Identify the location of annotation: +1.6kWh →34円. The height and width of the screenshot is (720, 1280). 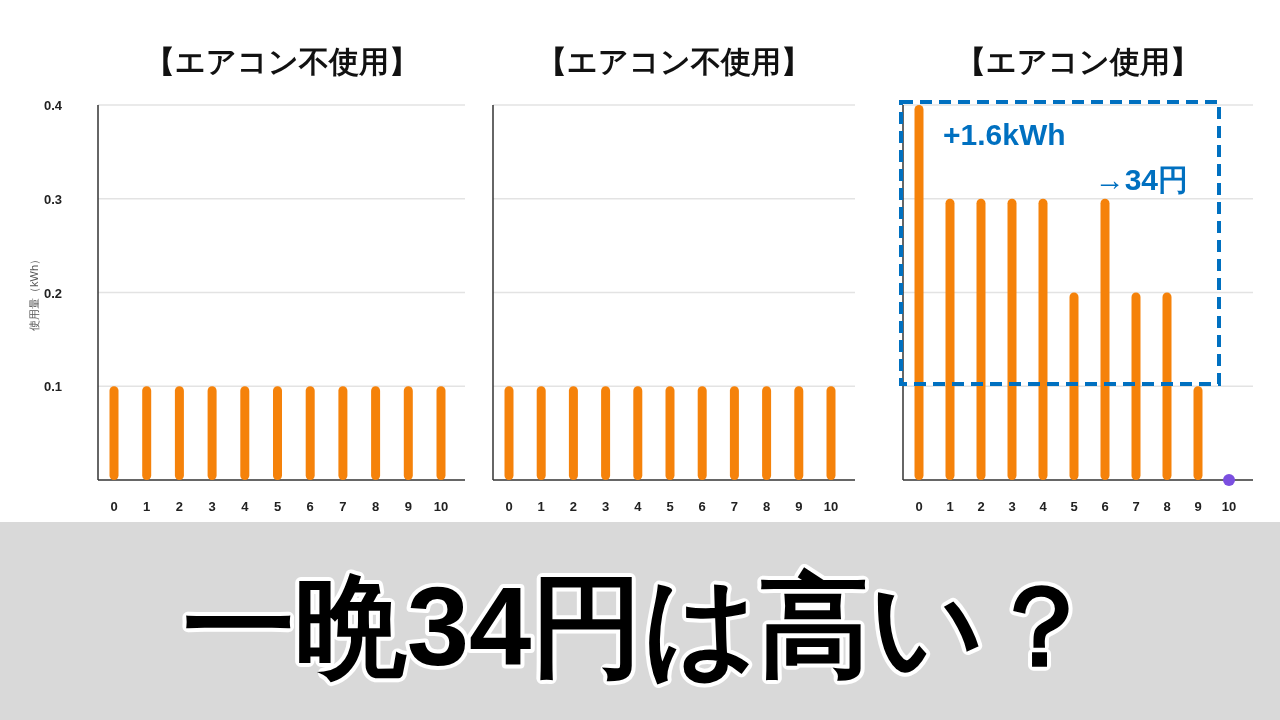
(1065, 157).